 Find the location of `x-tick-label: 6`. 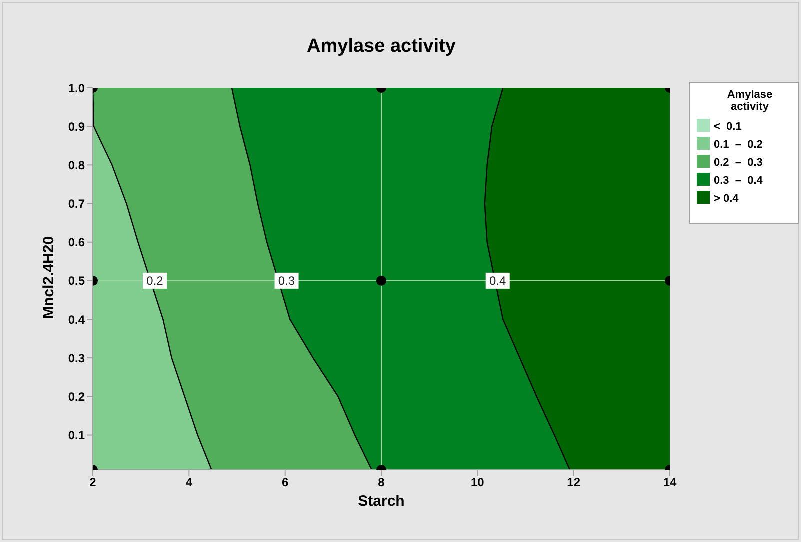

x-tick-label: 6 is located at coordinates (285, 483).